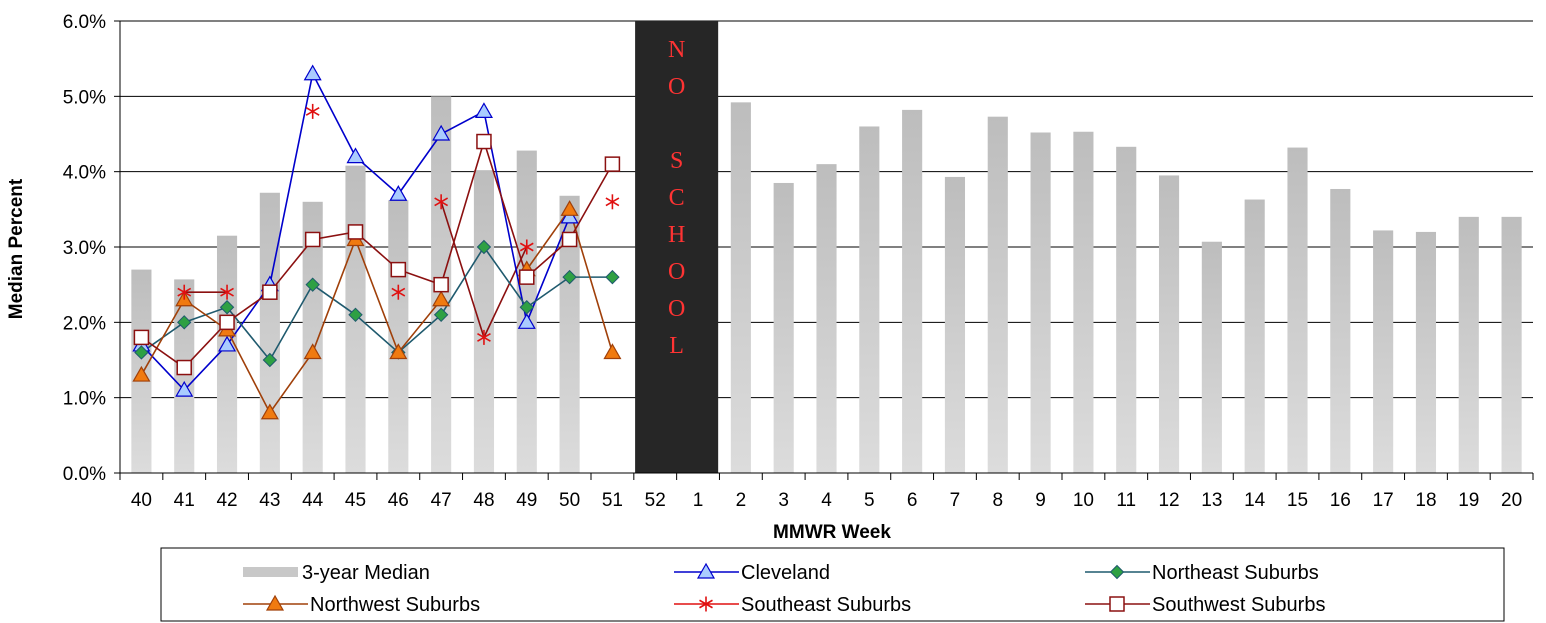 The image size is (1546, 623). What do you see at coordinates (1117, 604) in the screenshot?
I see `legend-southwest-suburbs-marker` at bounding box center [1117, 604].